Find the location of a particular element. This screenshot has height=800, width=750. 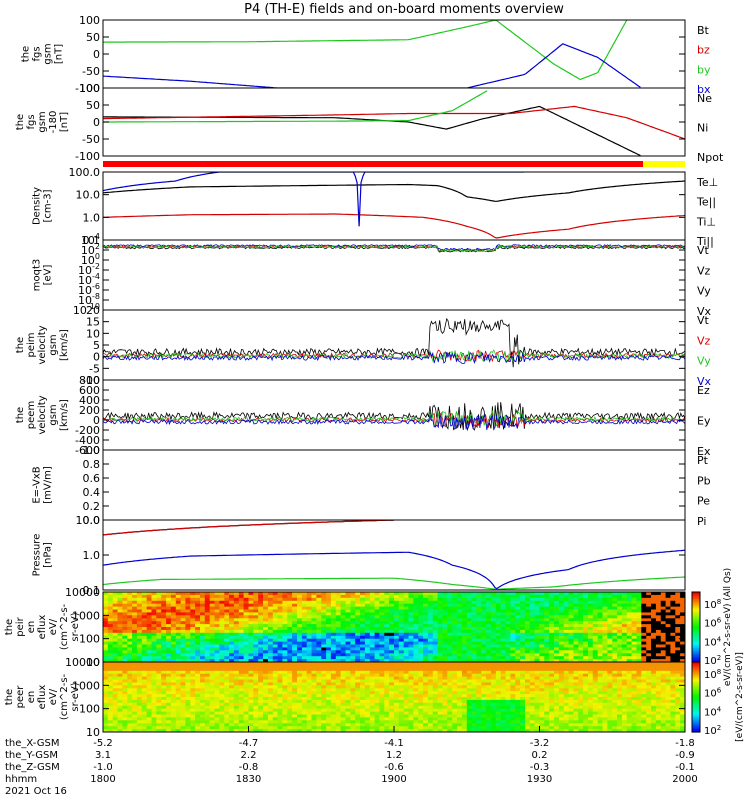

legend-vy: Vy is located at coordinates (704, 291).